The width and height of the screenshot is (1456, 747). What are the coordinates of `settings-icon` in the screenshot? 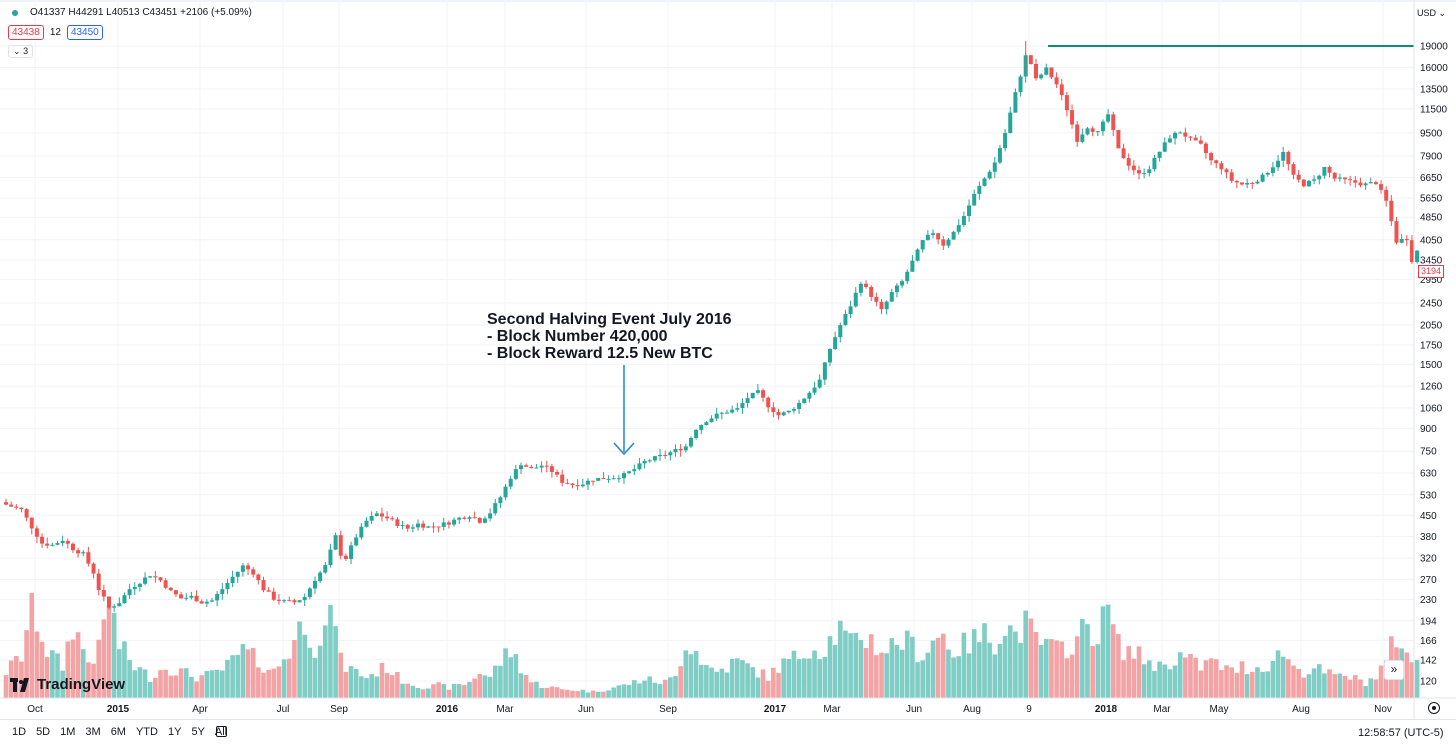 It's located at (1434, 708).